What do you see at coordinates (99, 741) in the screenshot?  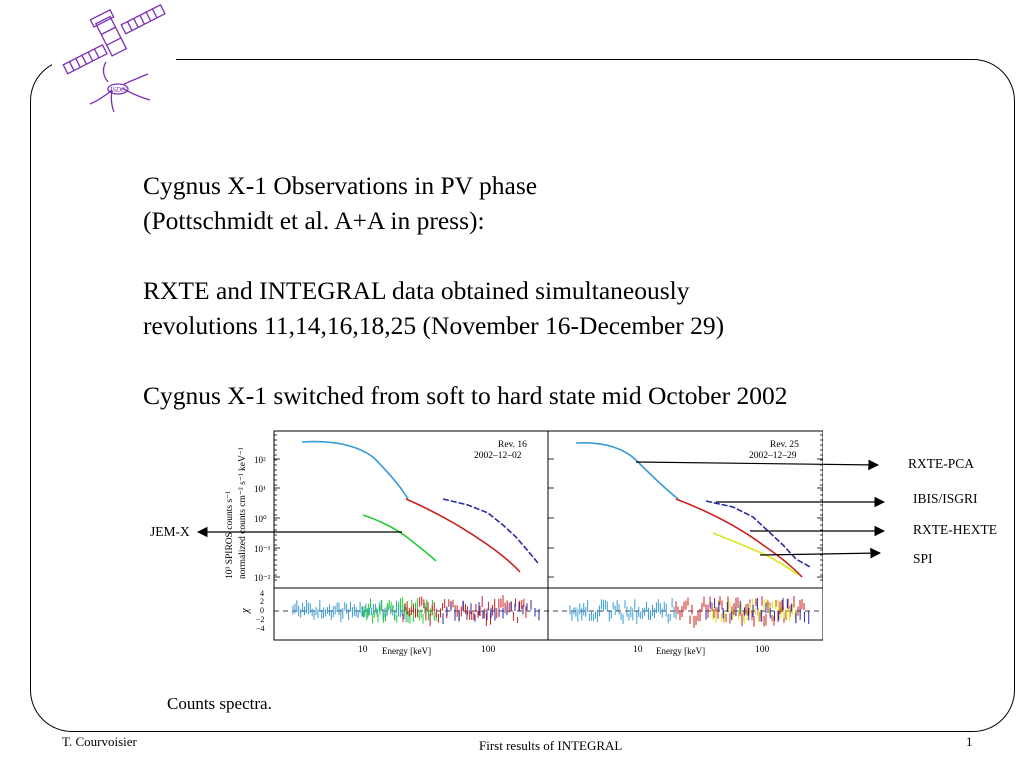 I see `footer-author: T. Courvoisier` at bounding box center [99, 741].